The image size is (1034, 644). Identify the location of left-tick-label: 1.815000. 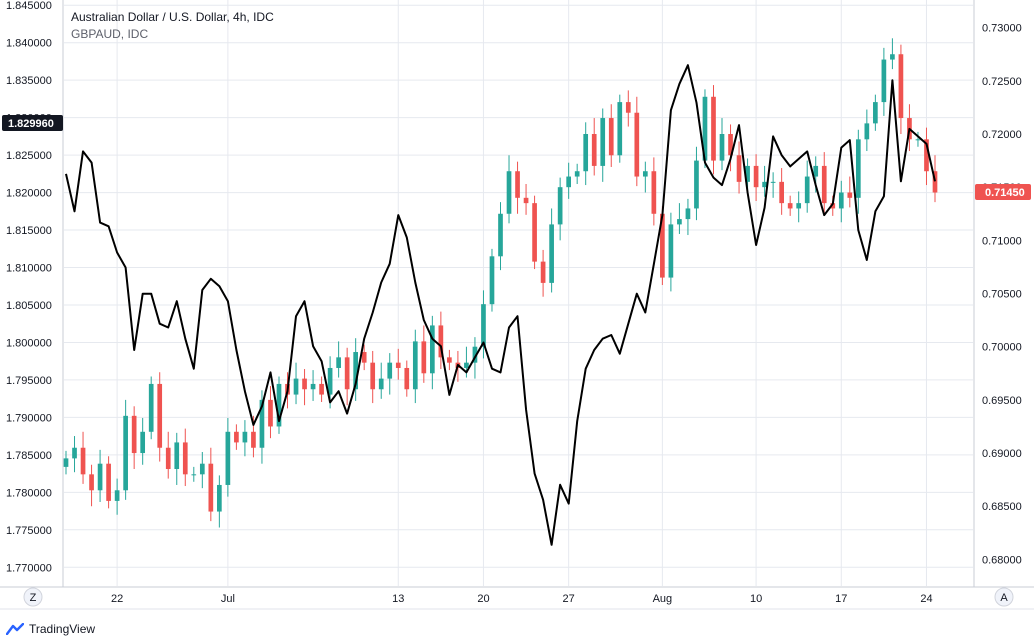
(29, 231).